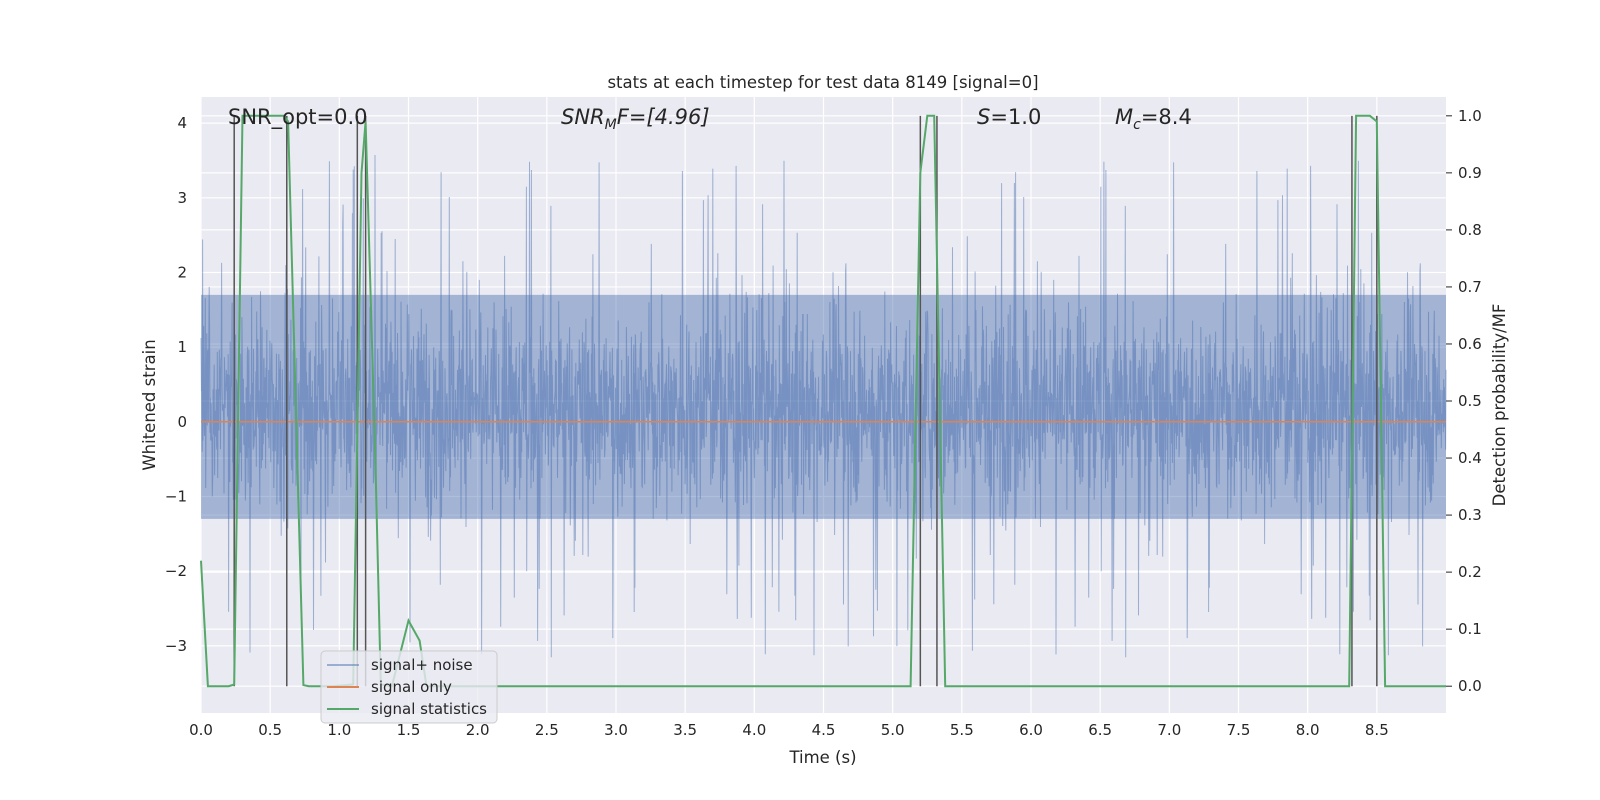 This screenshot has width=1600, height=800. I want to click on x-tick-label: 2.0, so click(478, 730).